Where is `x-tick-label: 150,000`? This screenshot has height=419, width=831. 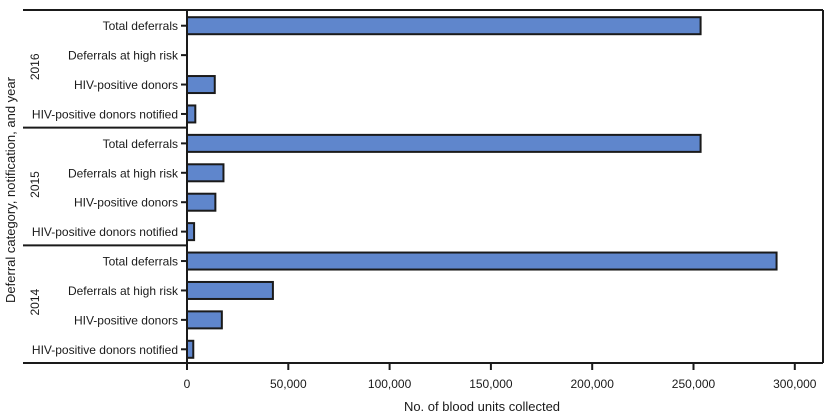 x-tick-label: 150,000 is located at coordinates (491, 384).